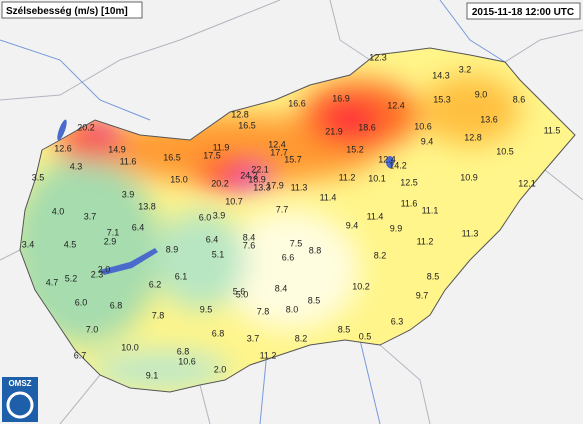 Image resolution: width=583 pixels, height=424 pixels. What do you see at coordinates (247, 125) in the screenshot?
I see `station-value: 16.5` at bounding box center [247, 125].